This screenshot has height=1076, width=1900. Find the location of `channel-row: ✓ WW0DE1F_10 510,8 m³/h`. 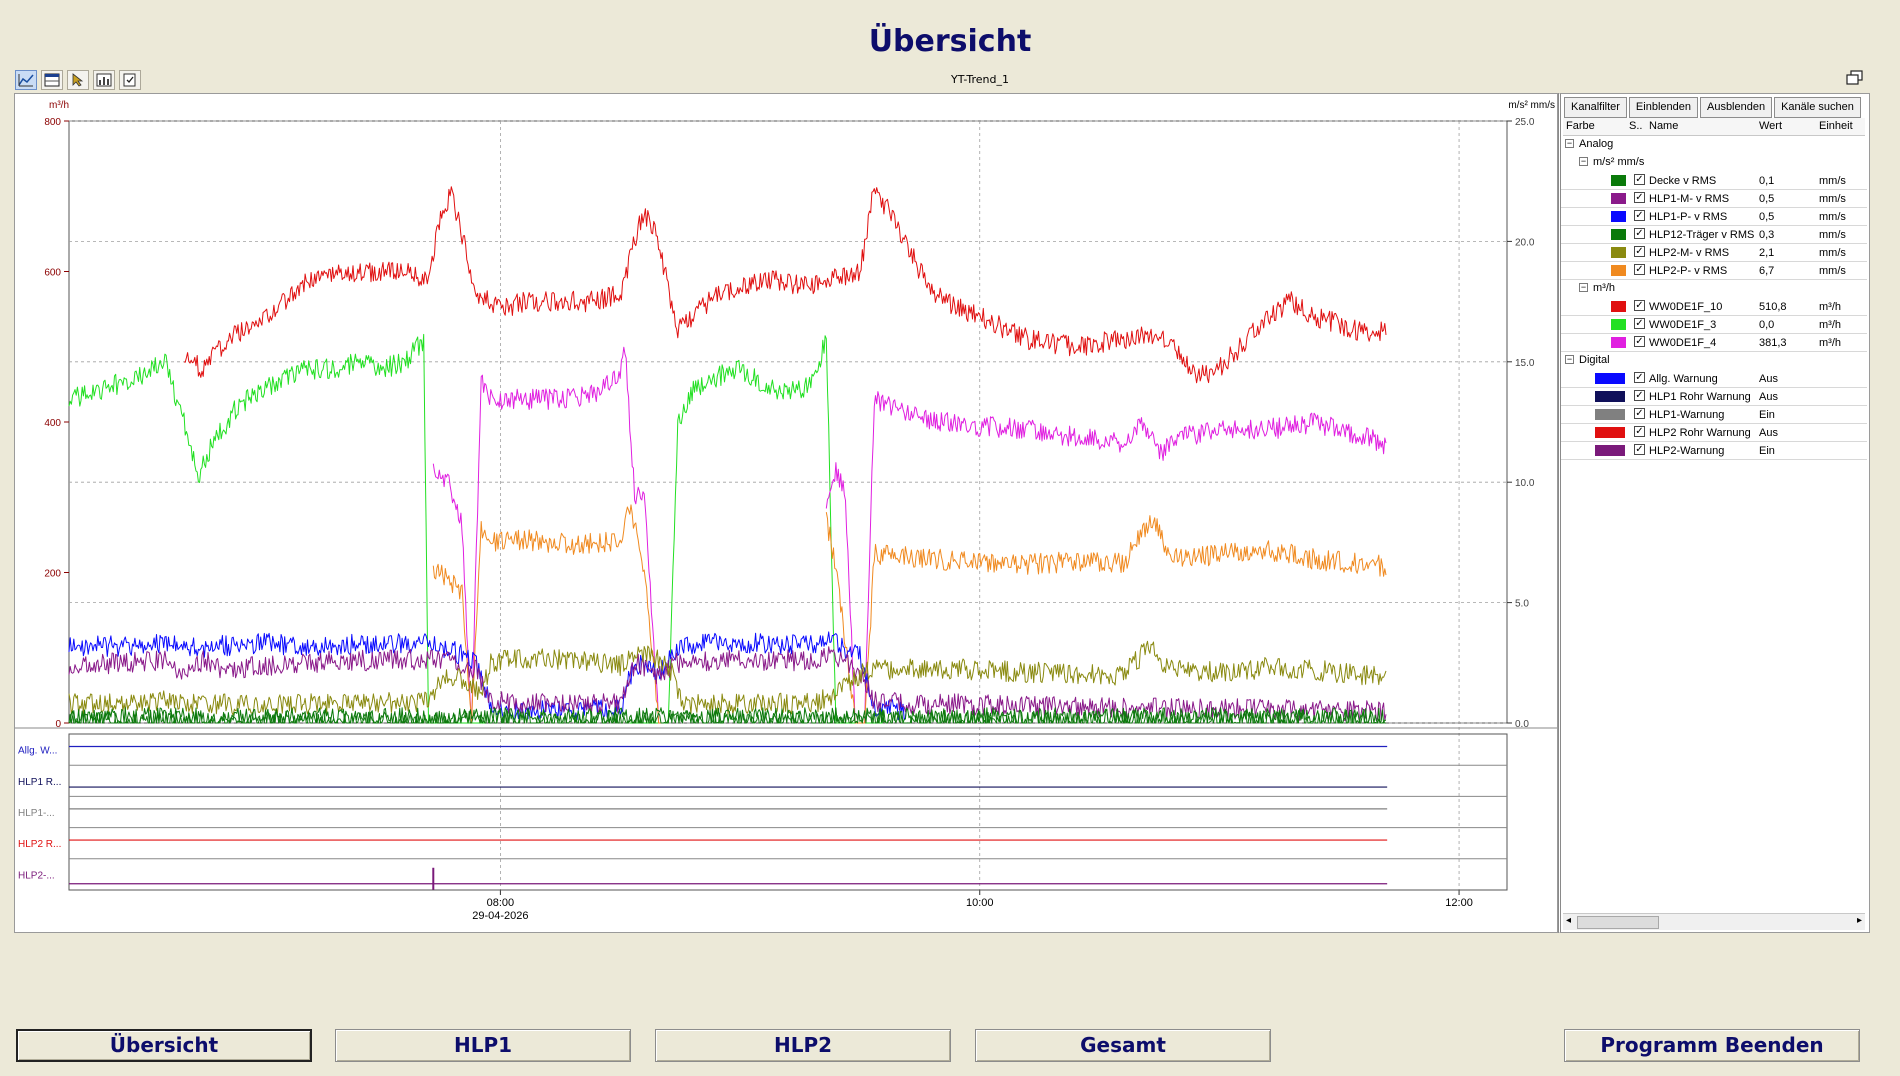

channel-row: ✓ WW0DE1F_10 510,8 m³/h is located at coordinates (1714, 307).